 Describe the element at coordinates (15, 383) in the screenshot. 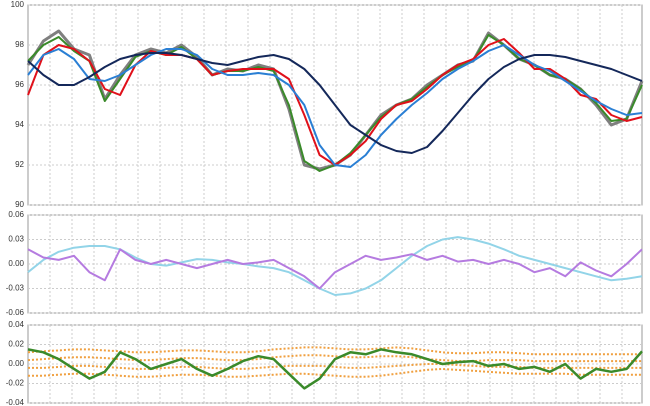

I see `y-tick-label: -0.02` at that location.